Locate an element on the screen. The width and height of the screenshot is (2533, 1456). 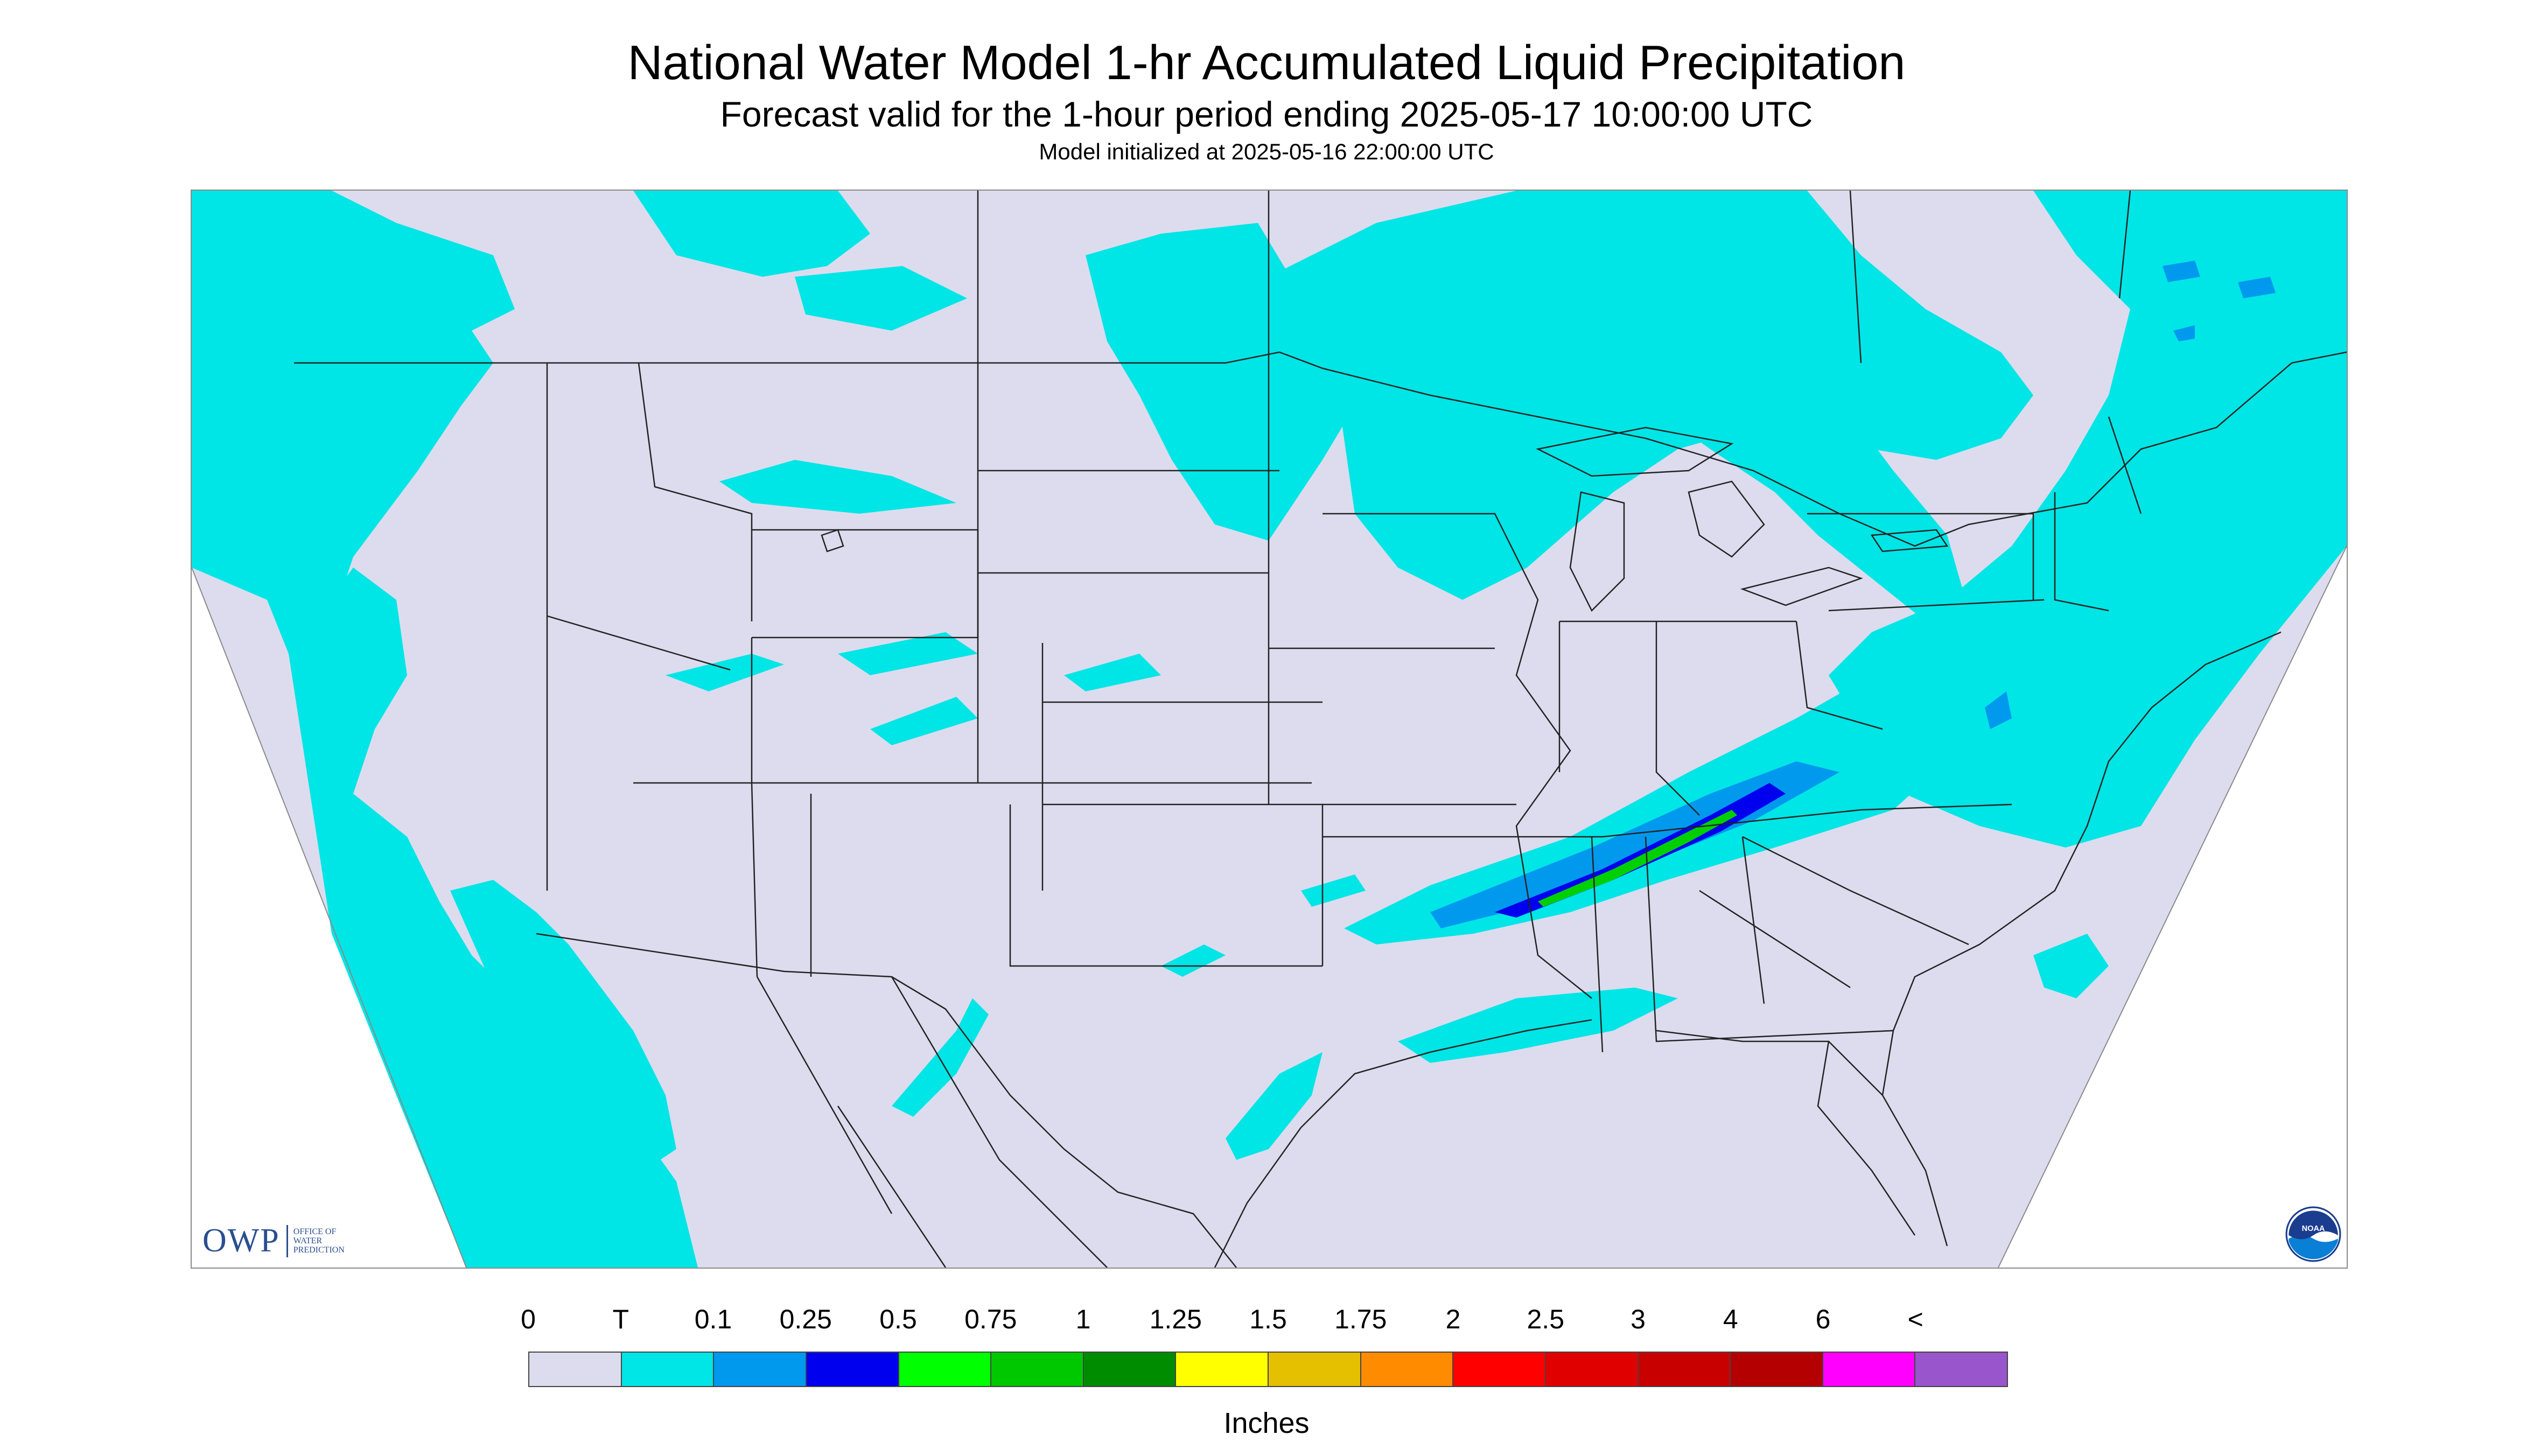
legend-label-10: 2 is located at coordinates (1453, 1319).